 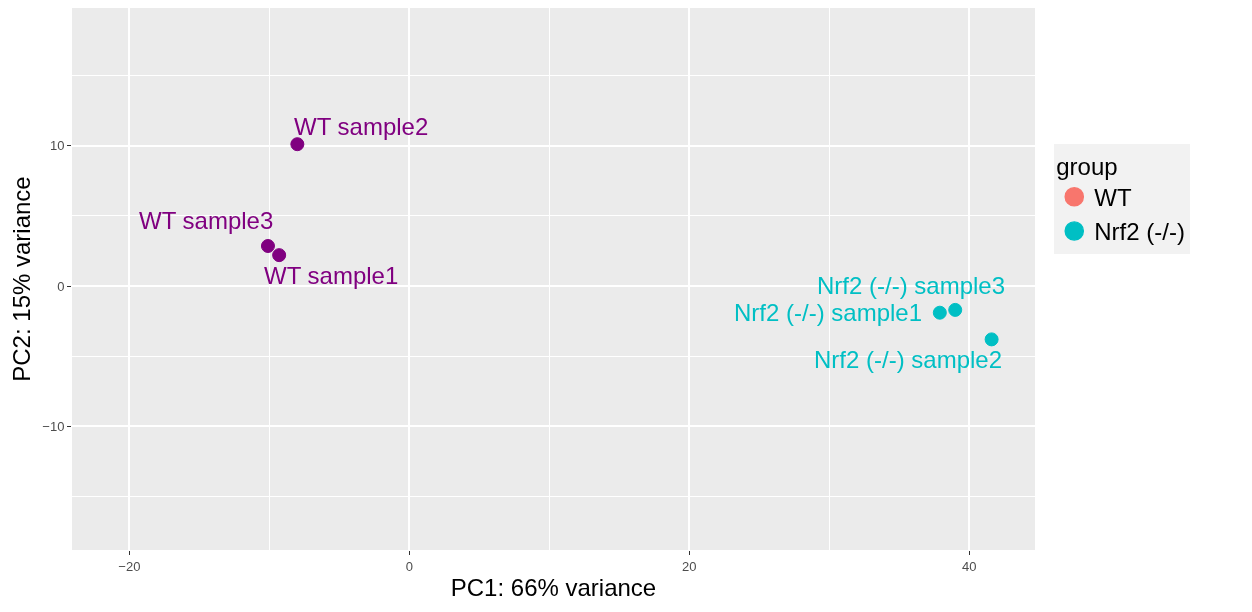 What do you see at coordinates (689, 566) in the screenshot?
I see `x-tick-label: 20` at bounding box center [689, 566].